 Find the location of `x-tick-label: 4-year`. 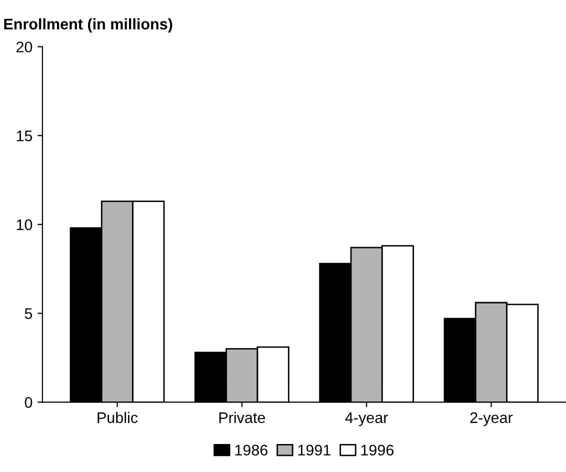

x-tick-label: 4-year is located at coordinates (366, 419).